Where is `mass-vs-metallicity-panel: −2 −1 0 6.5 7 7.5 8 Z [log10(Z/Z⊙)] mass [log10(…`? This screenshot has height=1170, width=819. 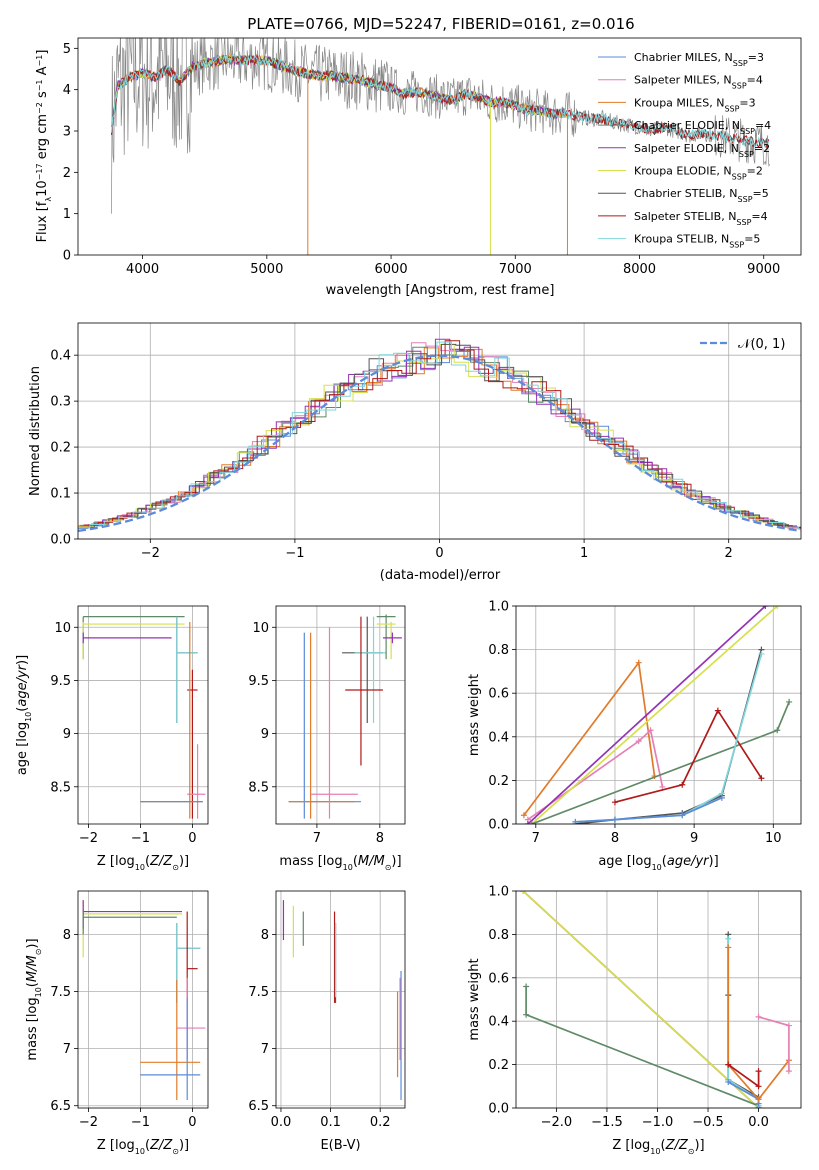
mass-vs-metallicity-panel: −2 −1 0 6.5 7 7.5 8 Z [log10(Z/Z⊙)] mass [log10(… is located at coordinates (117, 1023).